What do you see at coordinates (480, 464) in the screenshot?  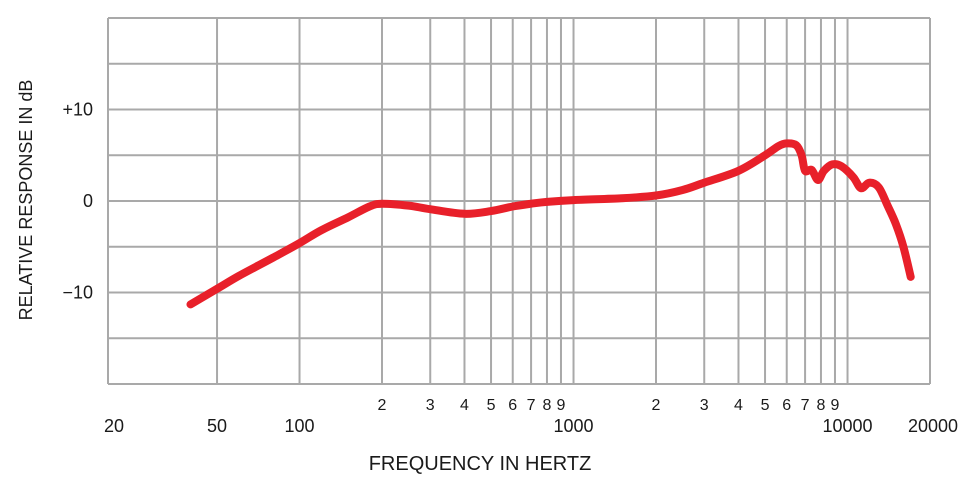 I see `x-axis-title: FREQUENCY IN HERTZ` at bounding box center [480, 464].